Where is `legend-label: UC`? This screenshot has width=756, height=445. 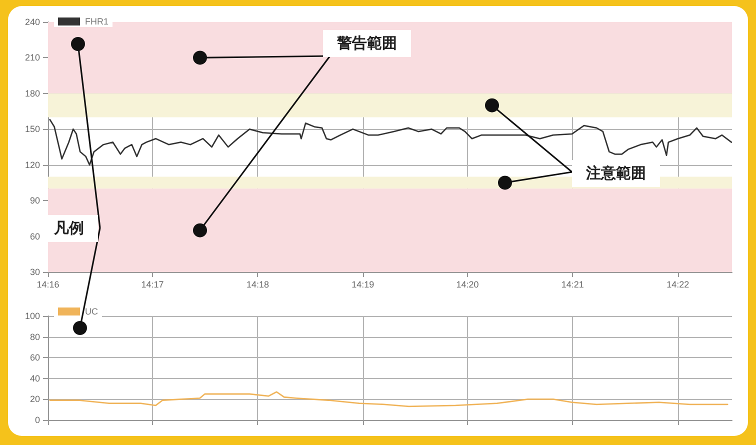
legend-label: UC is located at coordinates (91, 311).